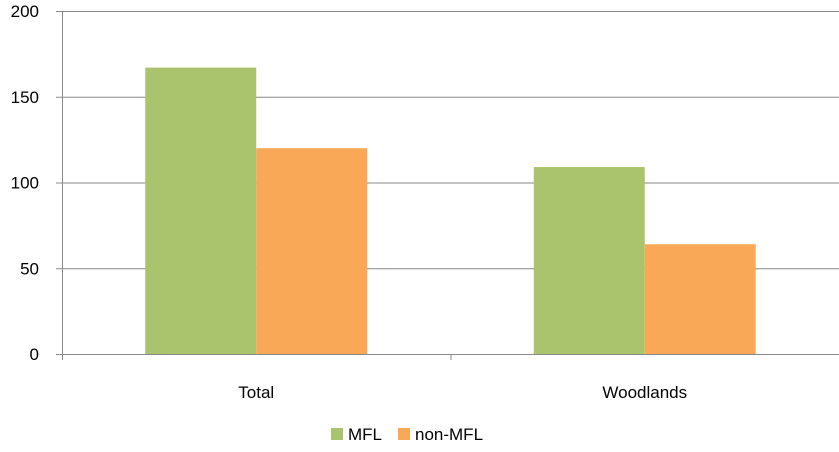 The height and width of the screenshot is (452, 839). I want to click on legend: MFL non-MFL, so click(407, 434).